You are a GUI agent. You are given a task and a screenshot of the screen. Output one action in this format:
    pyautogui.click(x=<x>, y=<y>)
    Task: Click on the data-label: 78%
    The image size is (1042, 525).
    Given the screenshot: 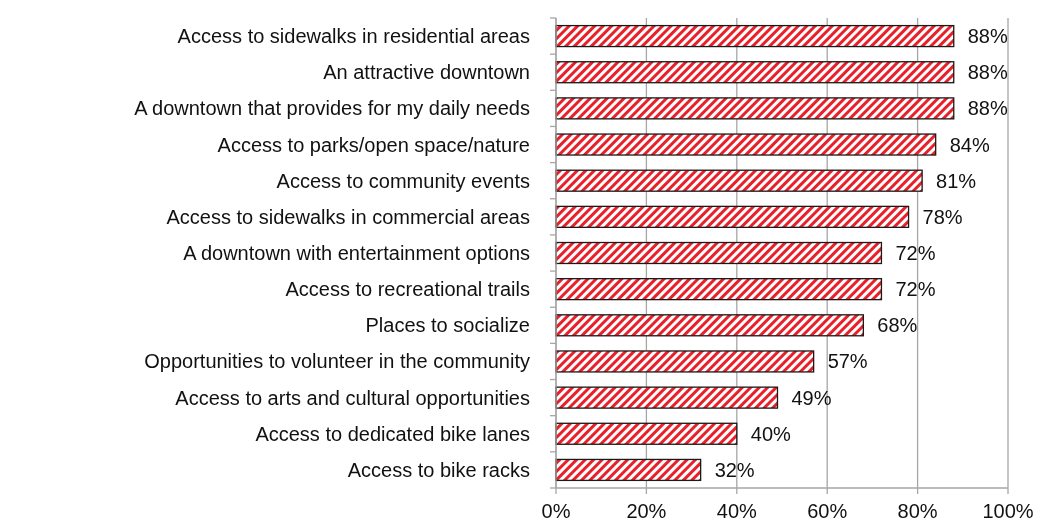 What is the action you would take?
    pyautogui.click(x=942, y=216)
    